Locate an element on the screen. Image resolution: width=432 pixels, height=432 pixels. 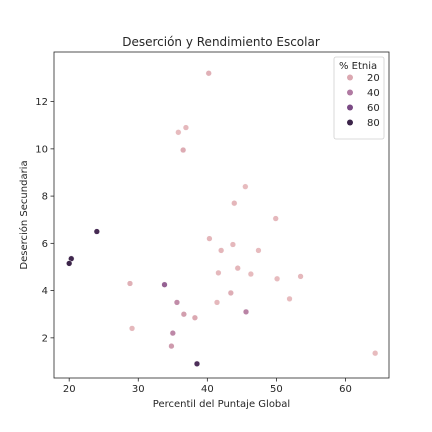
legend-label: 60 is located at coordinates (373, 108).